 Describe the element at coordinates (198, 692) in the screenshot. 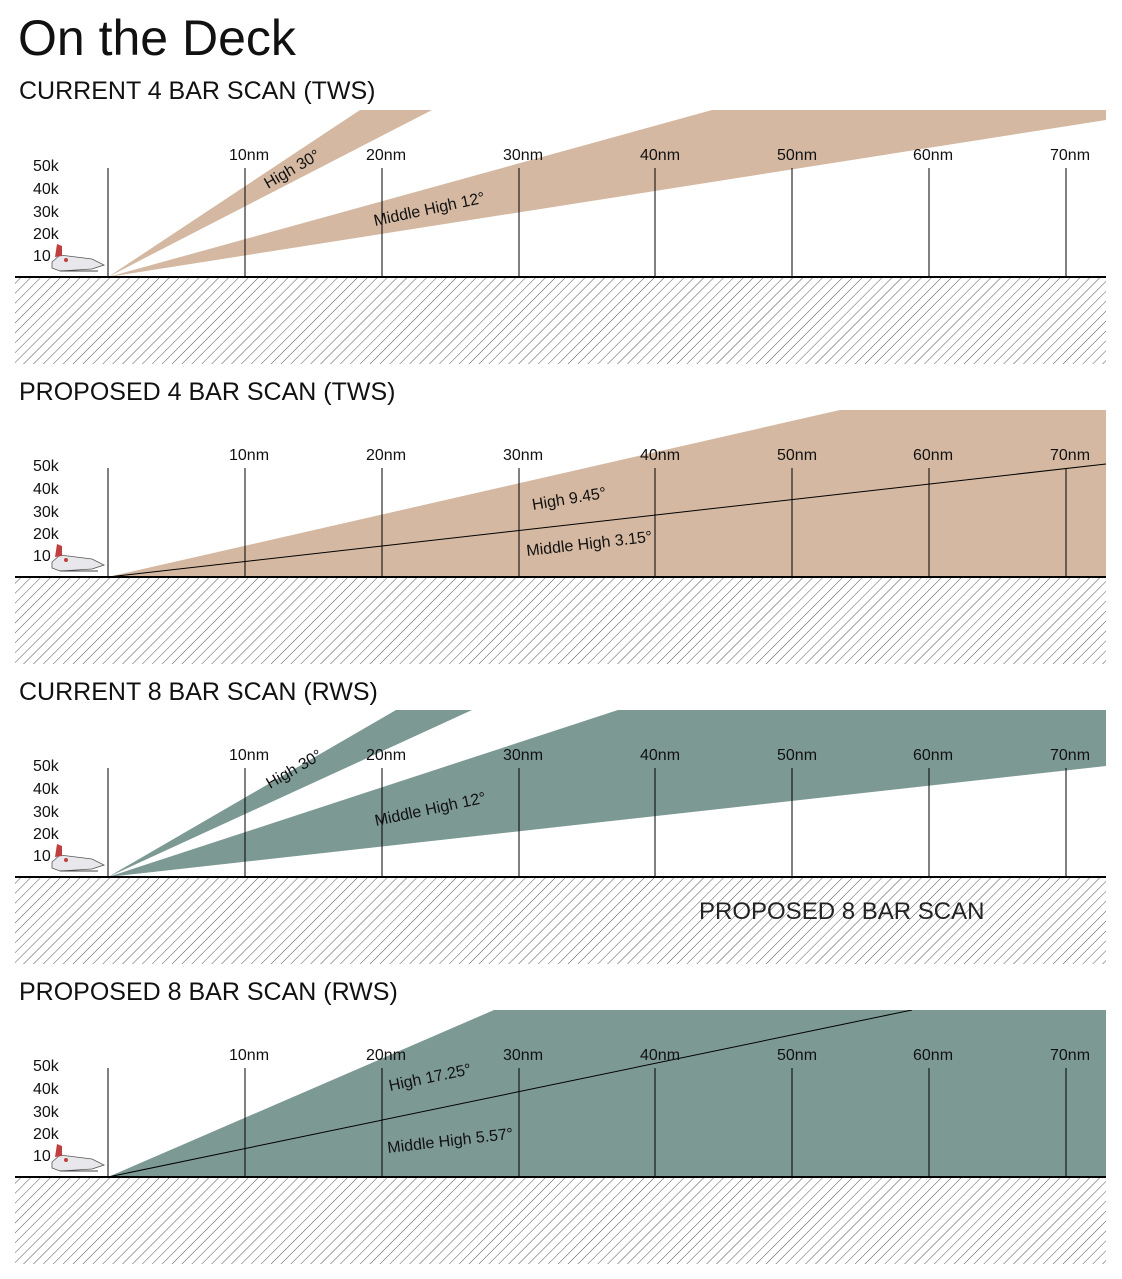

I see `panel-heading-current-8-bar-rws: CURRENT 8 BAR SCAN (RWS)` at that location.